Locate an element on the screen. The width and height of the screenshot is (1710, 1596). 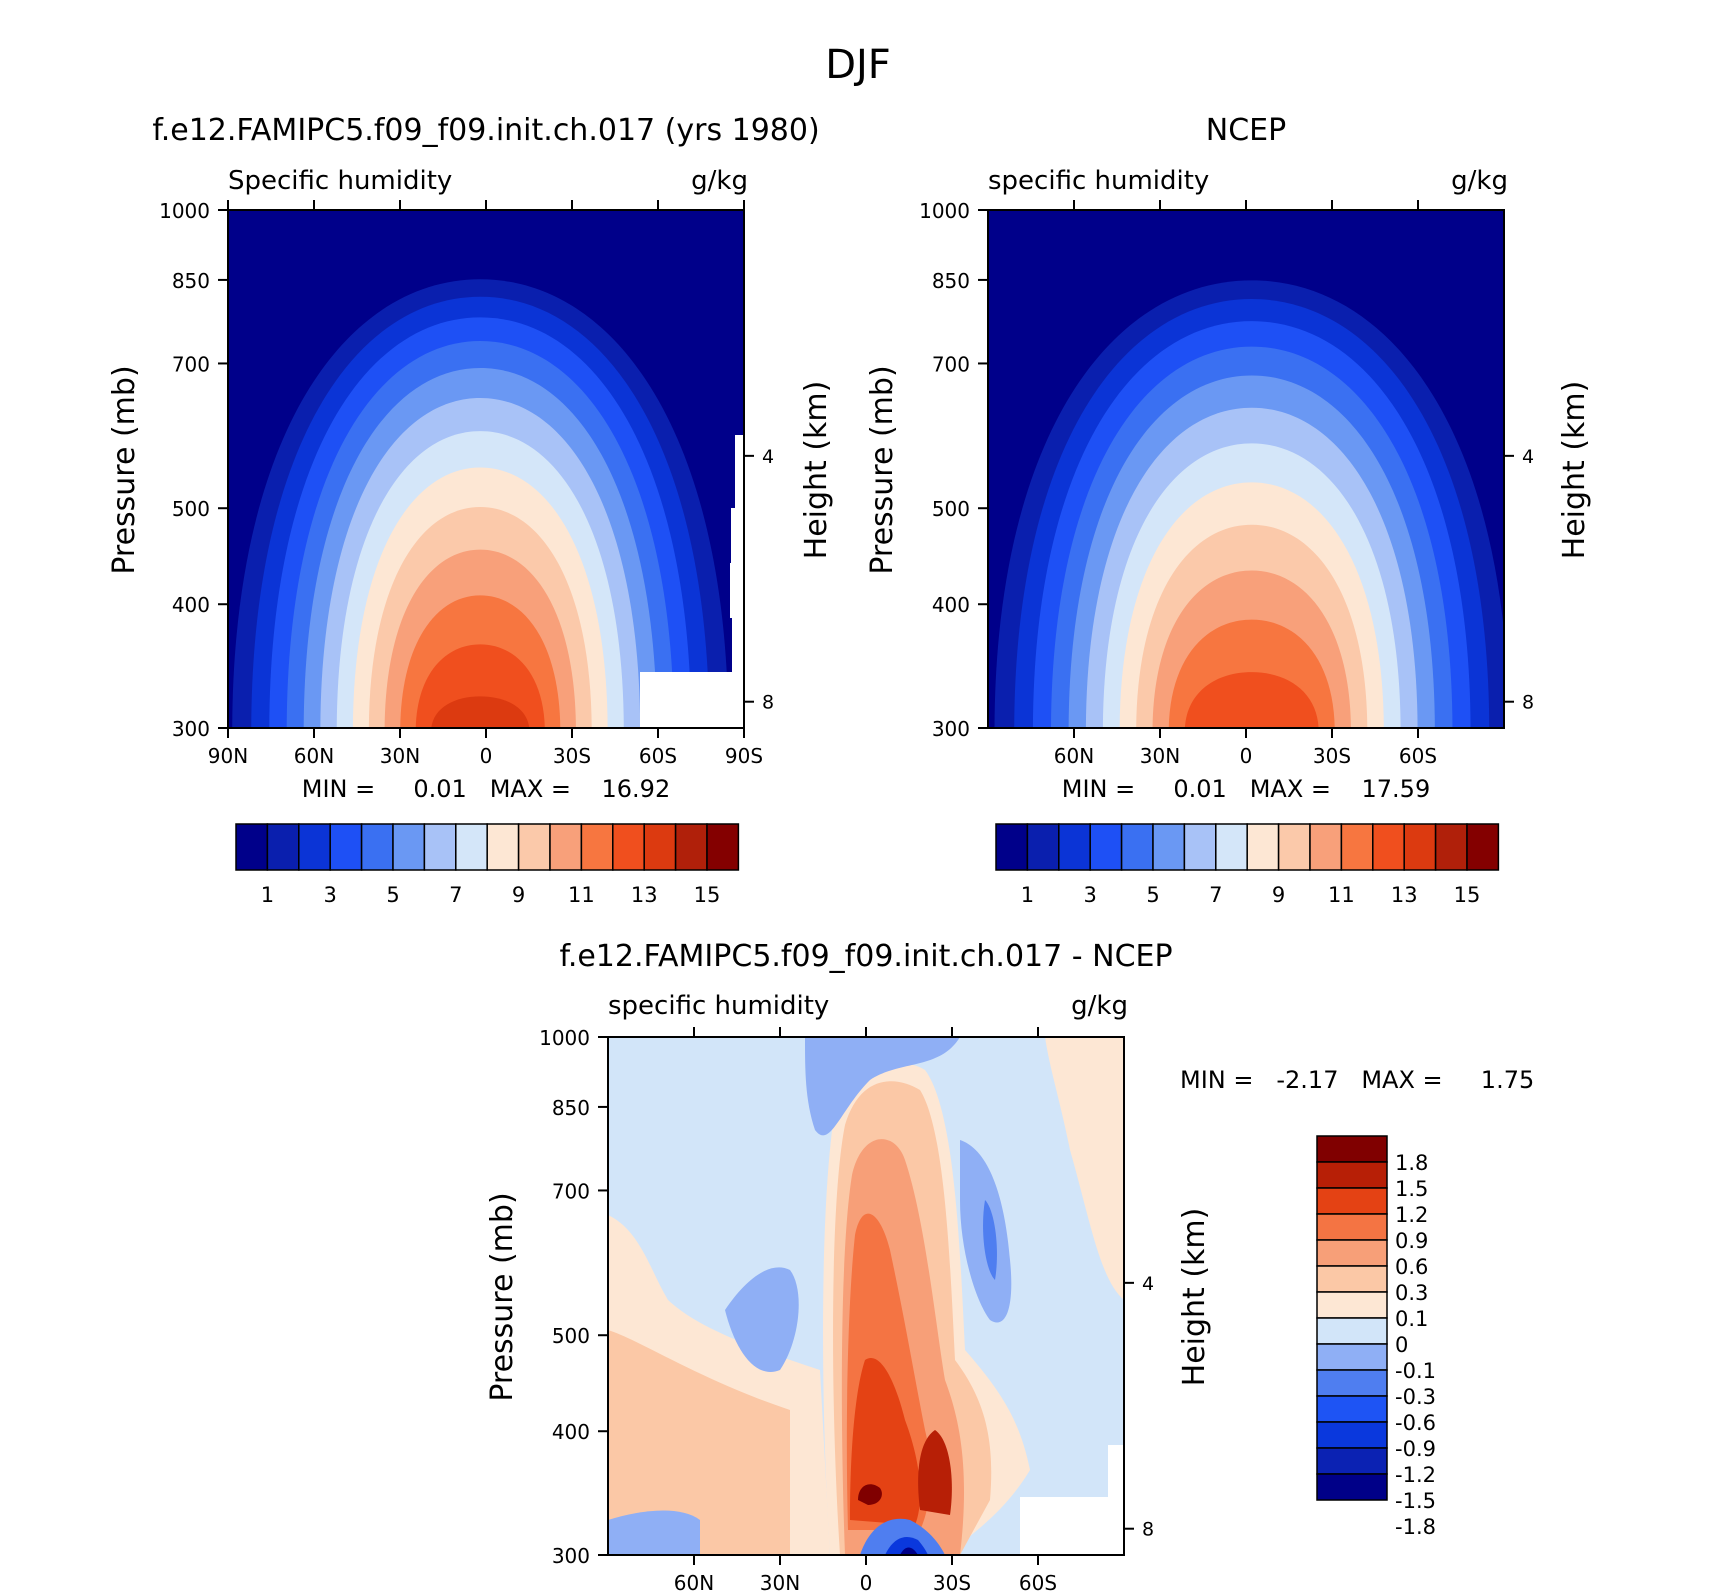
panel-model-field is located at coordinates (486, 469).